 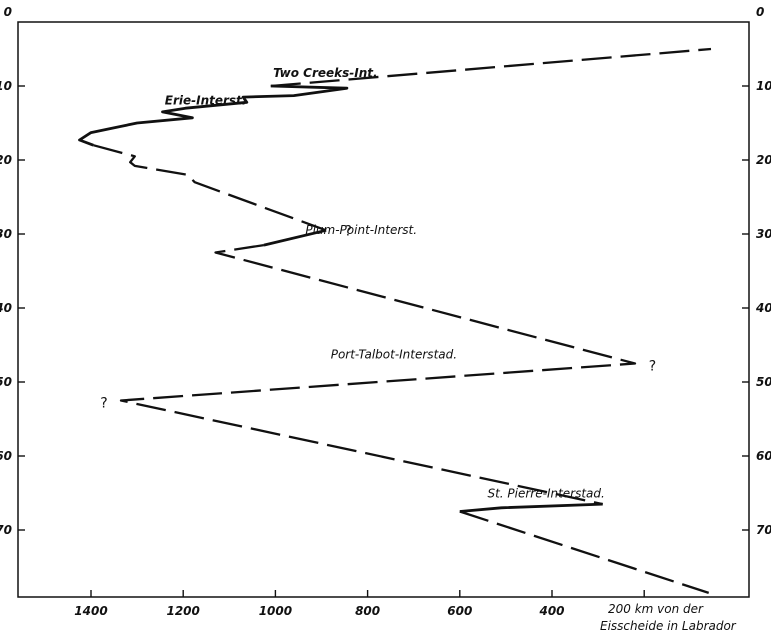 What do you see at coordinates (6, 160) in the screenshot?
I see `y-tick-left-label: 20` at bounding box center [6, 160].